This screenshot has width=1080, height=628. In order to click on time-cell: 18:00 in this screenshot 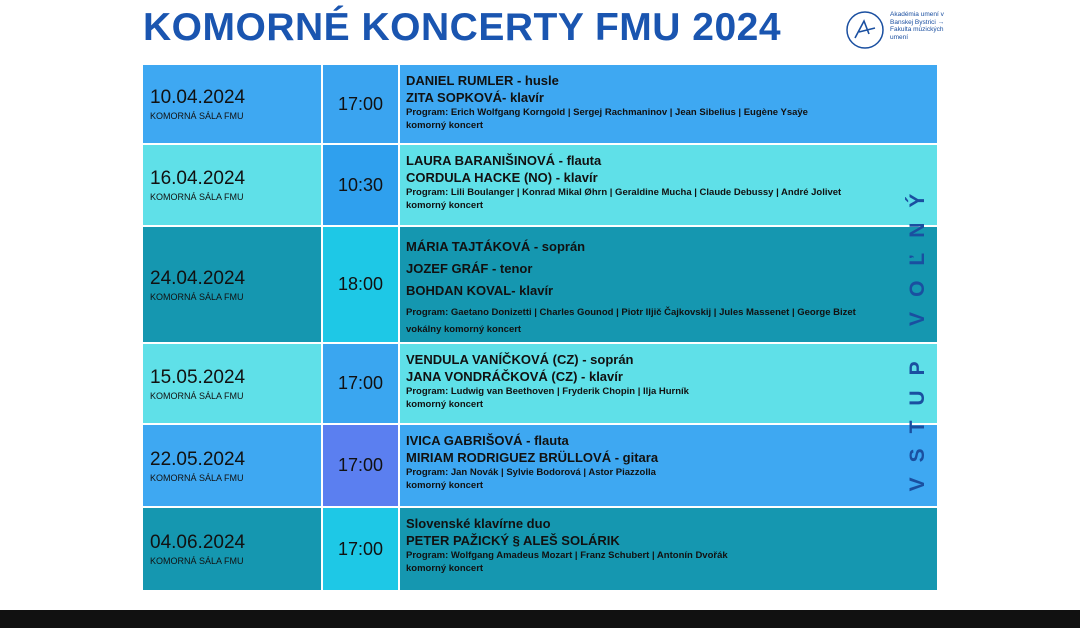, I will do `click(360, 284)`.